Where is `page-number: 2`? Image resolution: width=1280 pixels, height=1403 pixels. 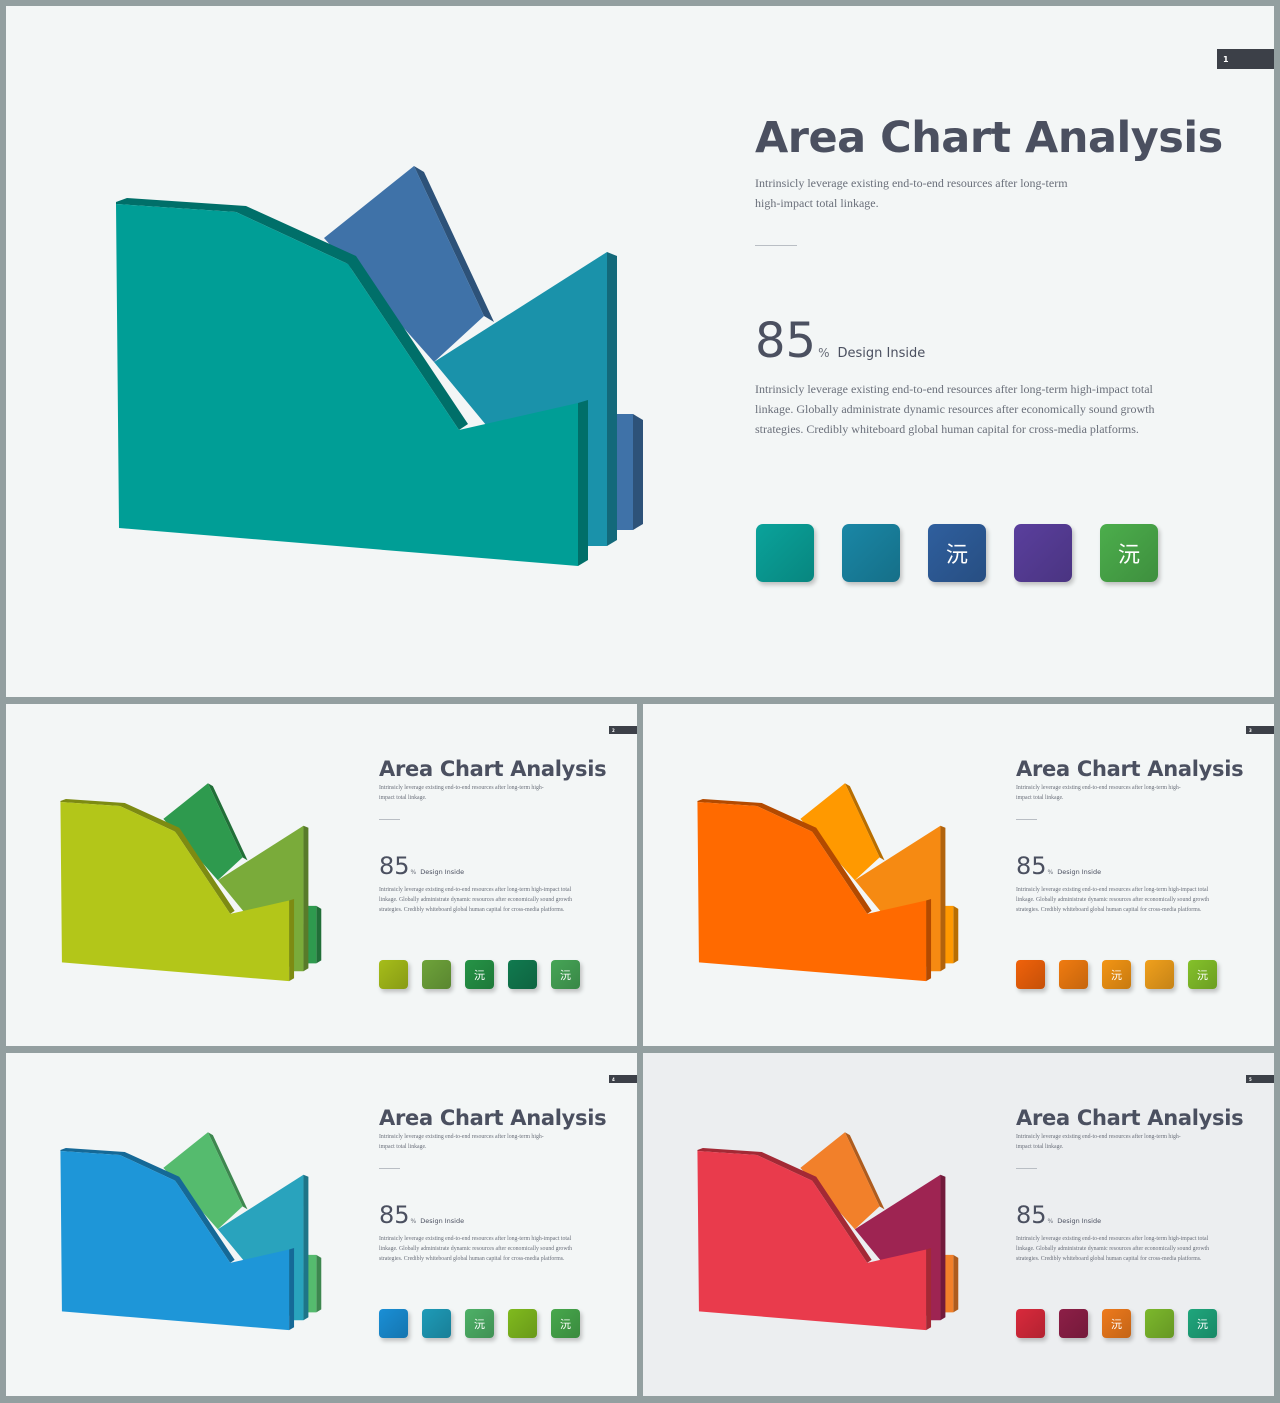 page-number: 2 is located at coordinates (623, 730).